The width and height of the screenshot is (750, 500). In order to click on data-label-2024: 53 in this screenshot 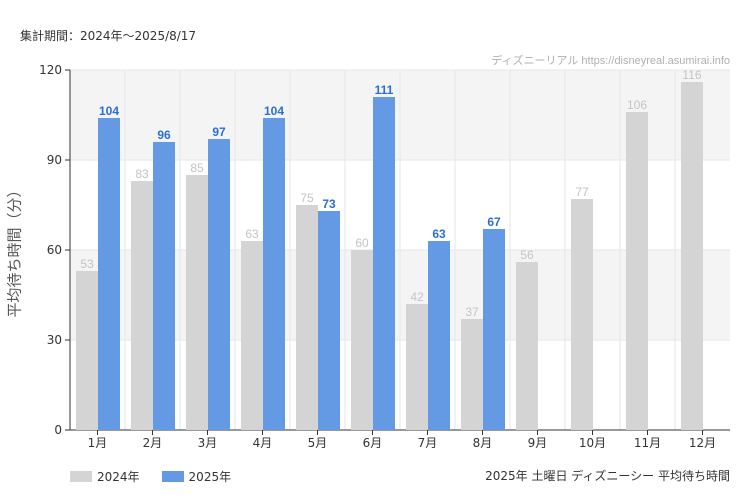, I will do `click(87, 264)`.